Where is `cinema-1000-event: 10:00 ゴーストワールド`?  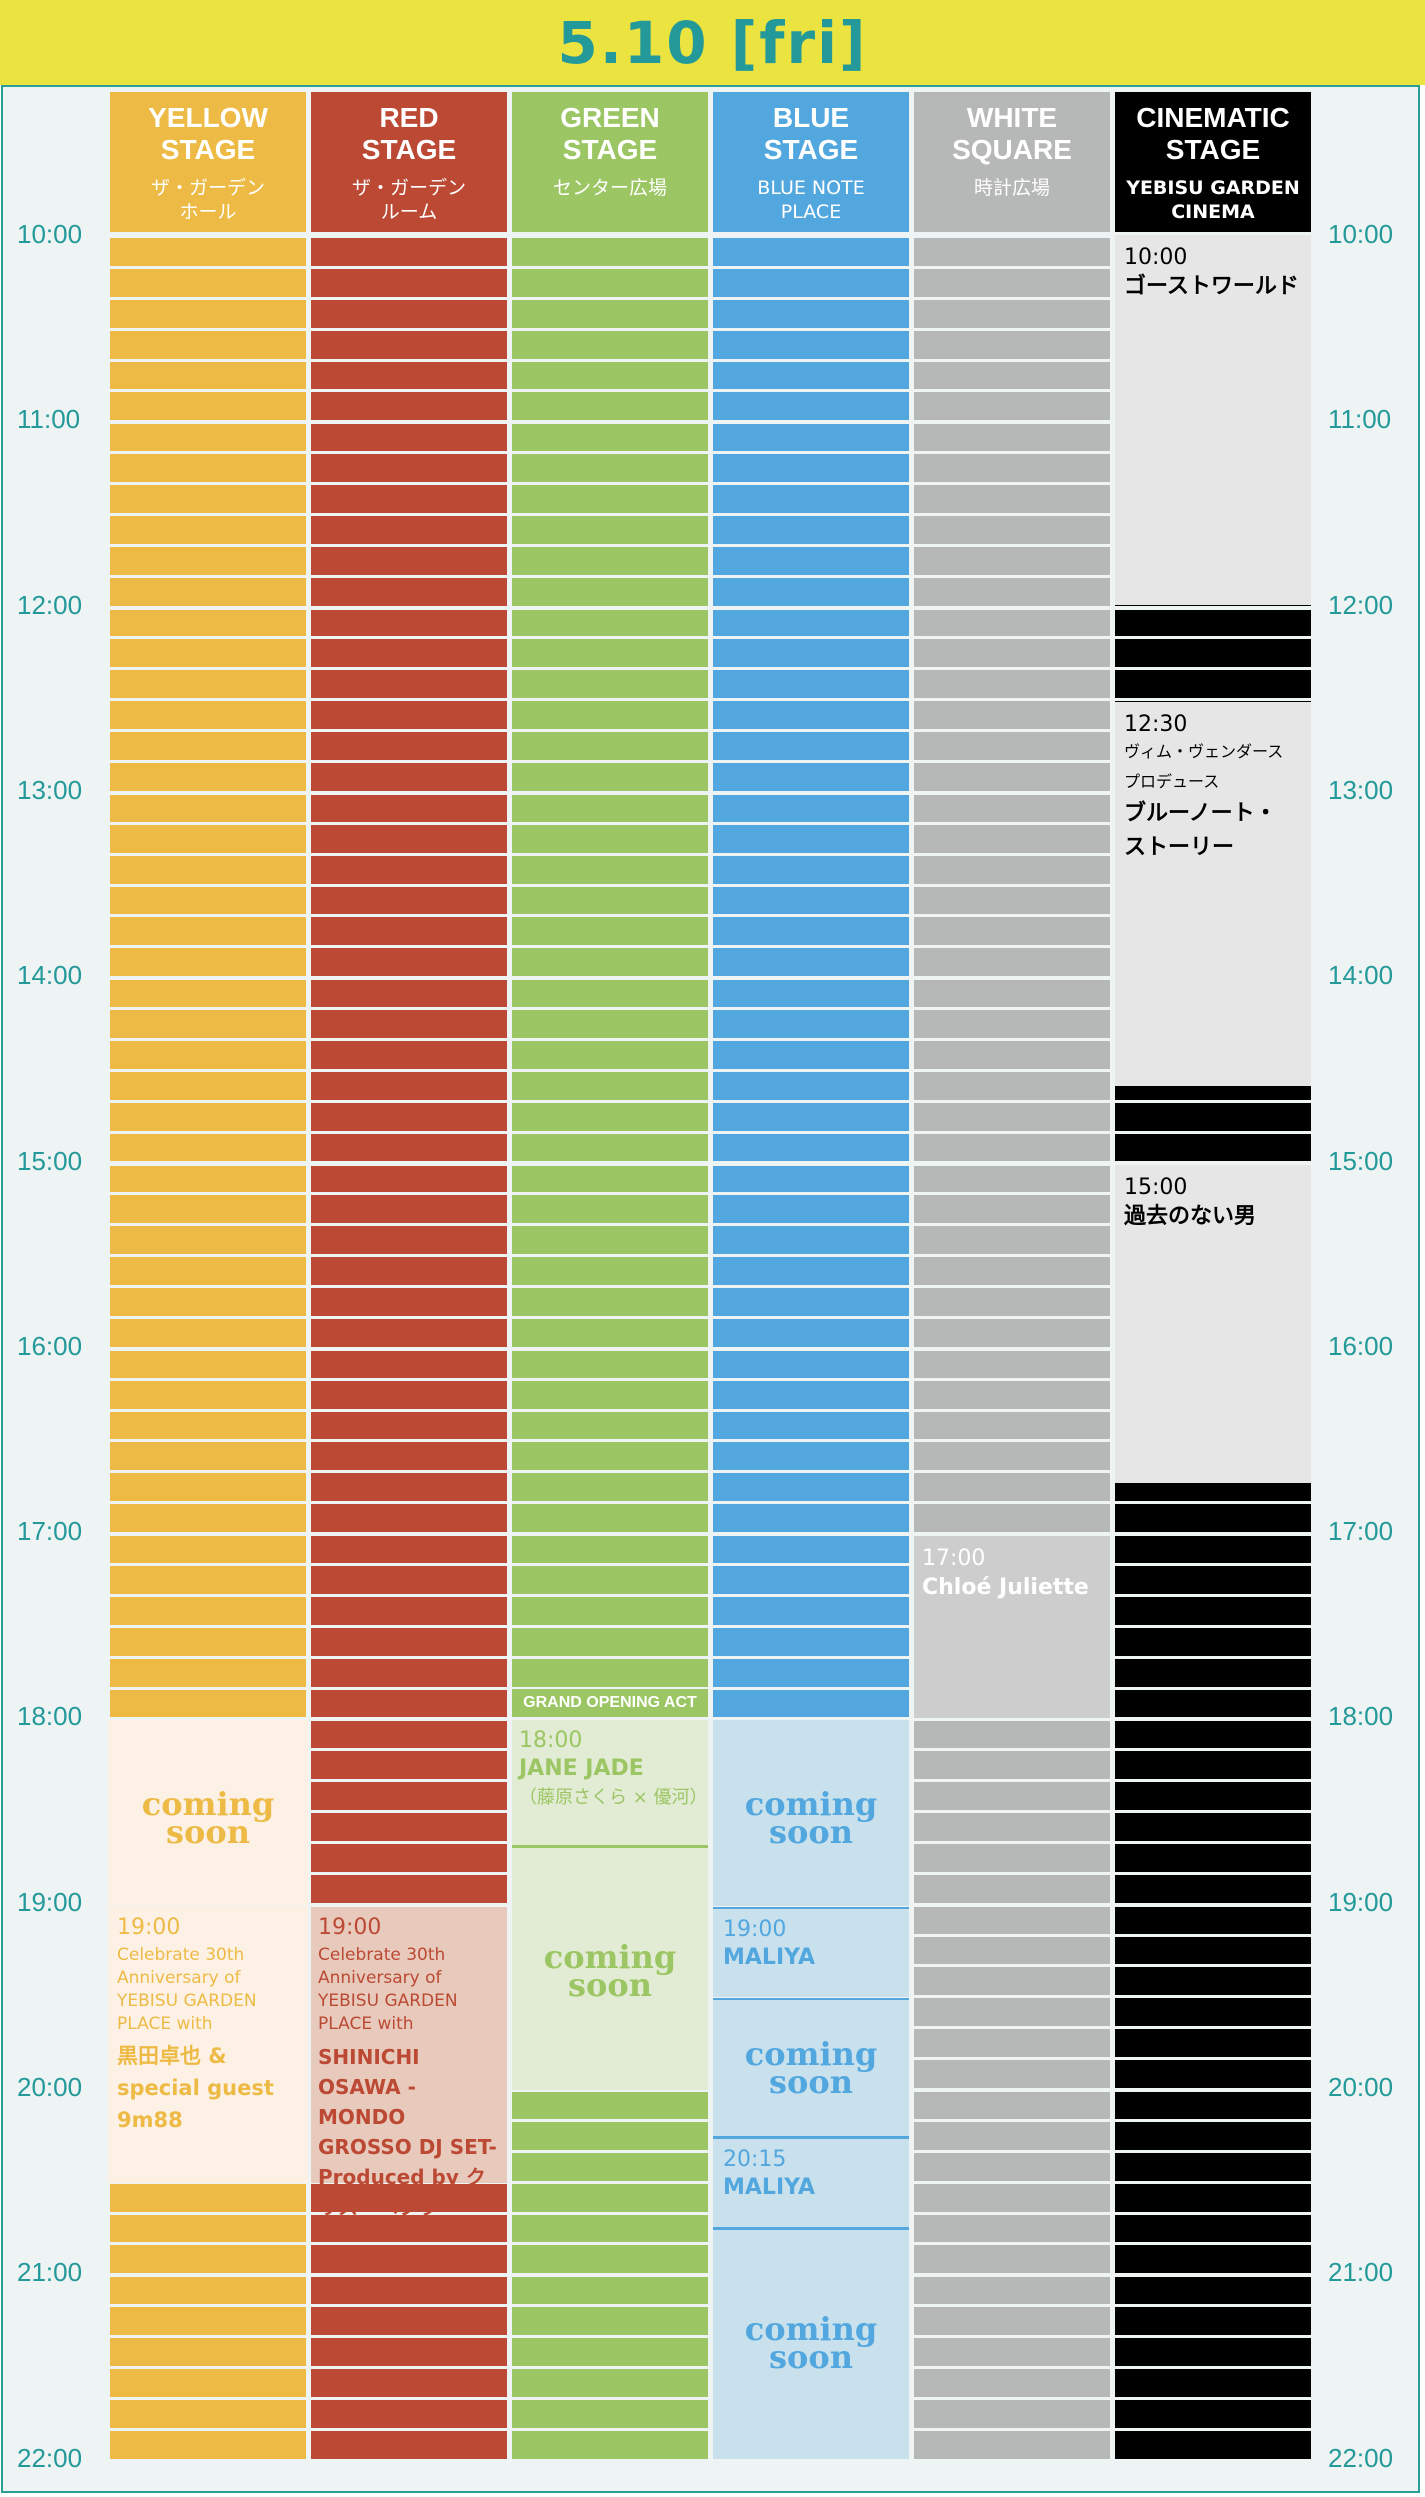
cinema-1000-event: 10:00 ゴーストワールド is located at coordinates (1213, 420).